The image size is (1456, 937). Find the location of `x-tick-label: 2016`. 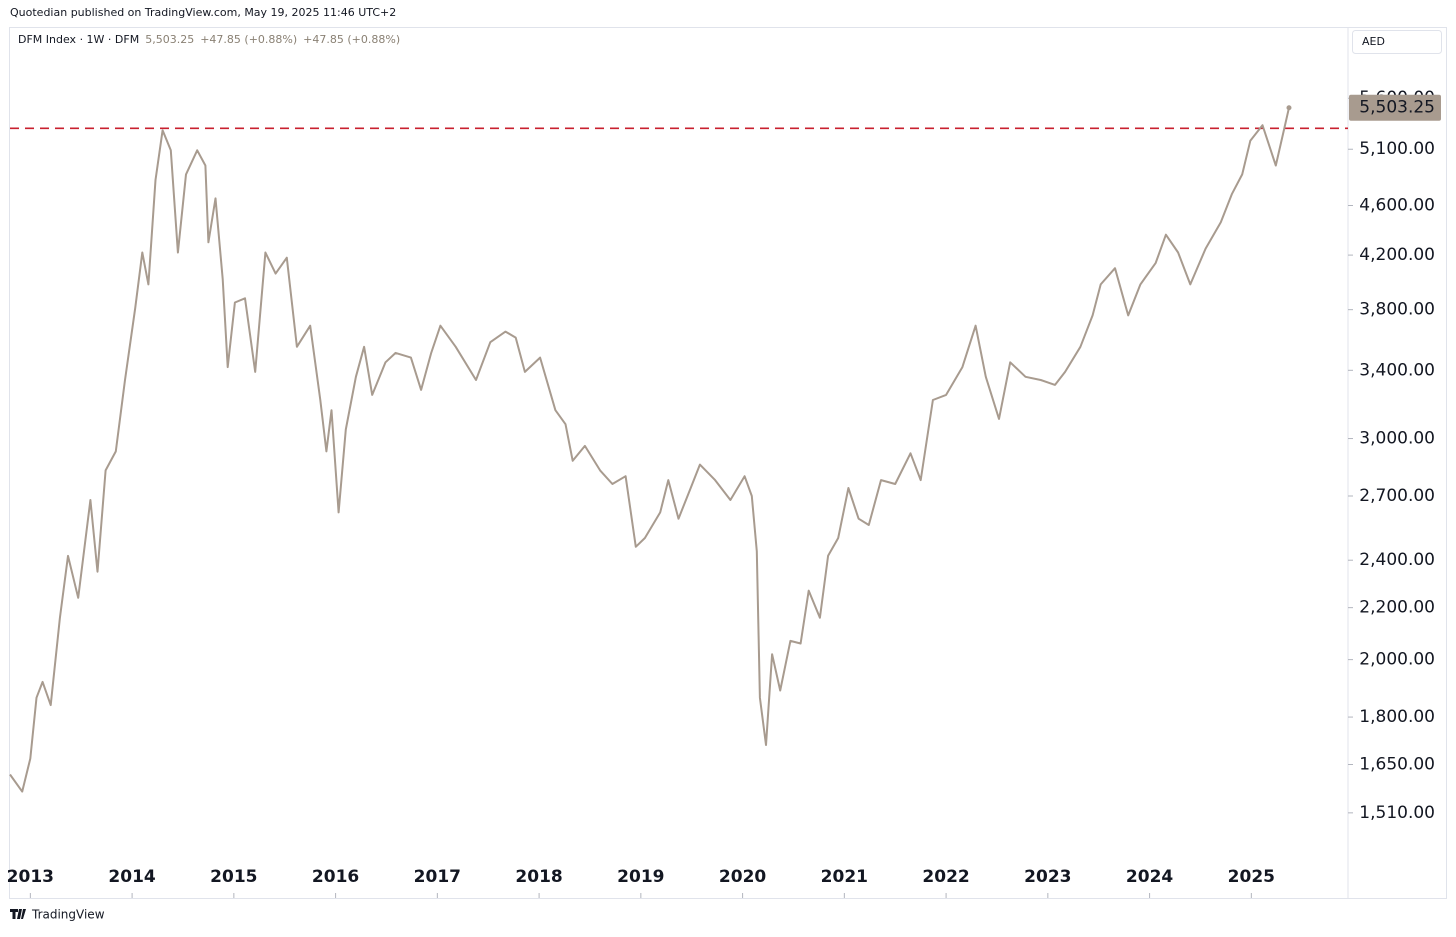

x-tick-label: 2016 is located at coordinates (335, 877).